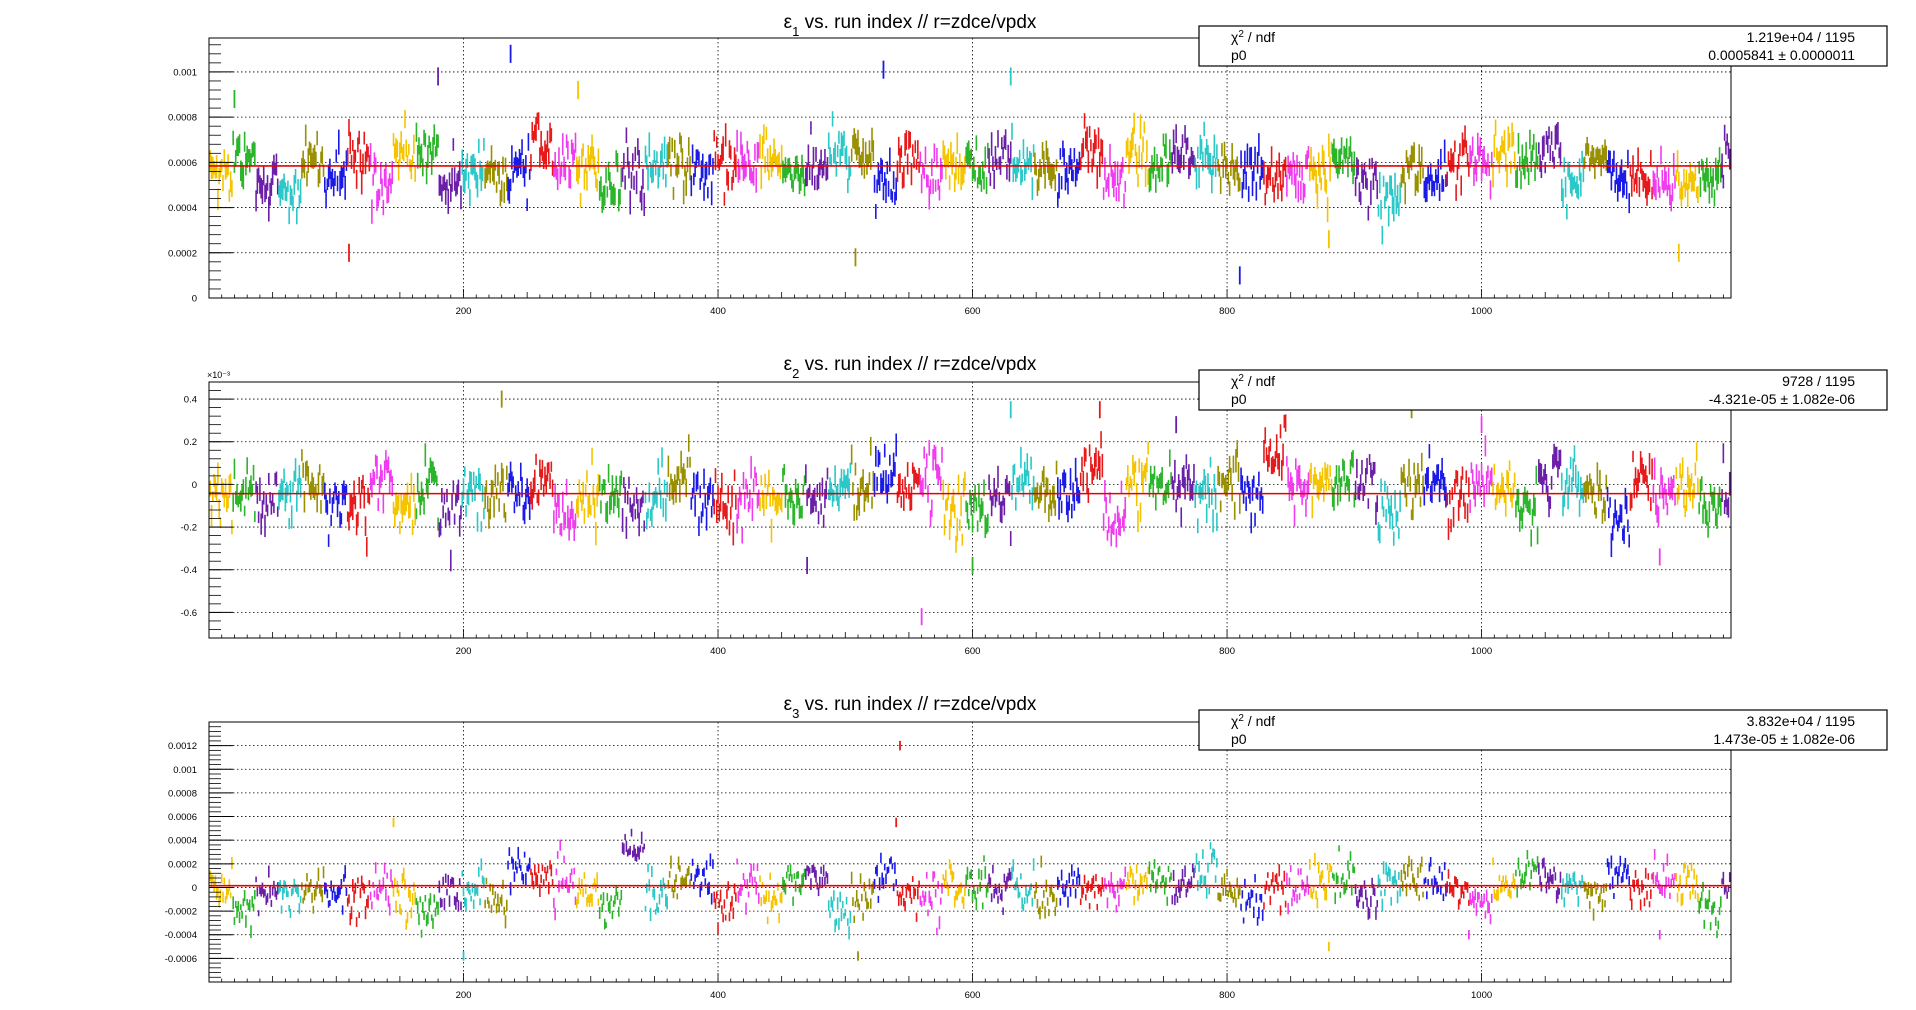 This screenshot has width=1916, height=1010. Describe the element at coordinates (1801, 721) in the screenshot. I see `chi2-value: 3.832e+04 / 1195` at that location.